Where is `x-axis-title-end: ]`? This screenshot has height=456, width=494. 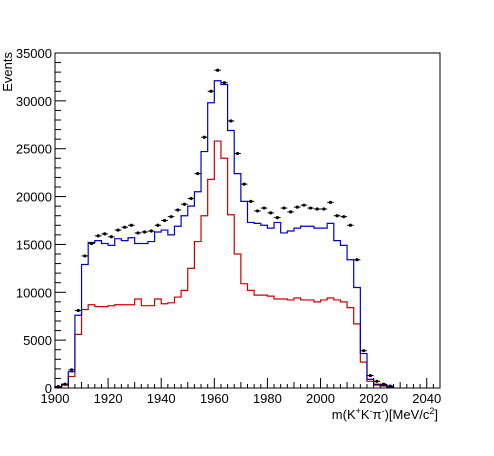
x-axis-title-end: ] is located at coordinates (436, 414).